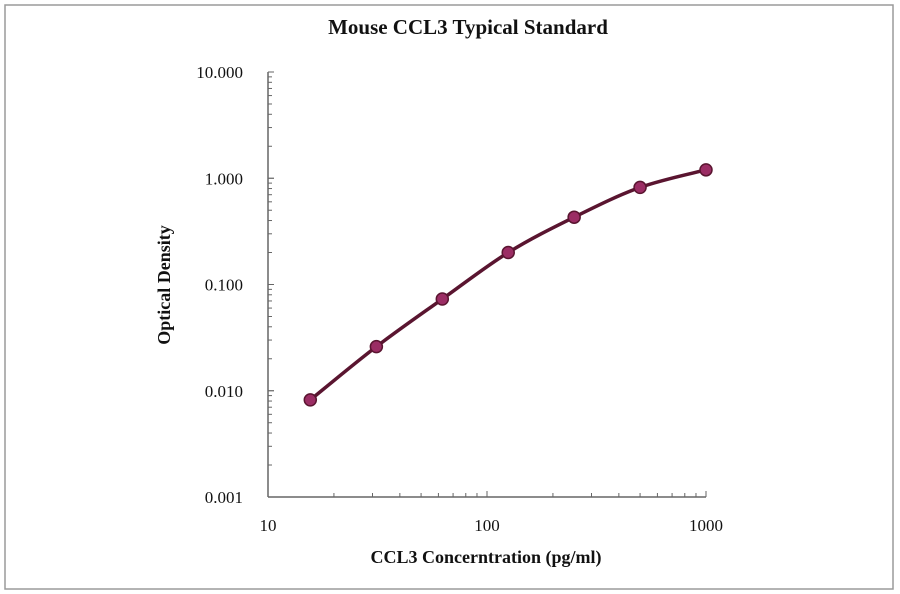  What do you see at coordinates (224, 285) in the screenshot?
I see `y-tick-label: 0.100` at bounding box center [224, 285].